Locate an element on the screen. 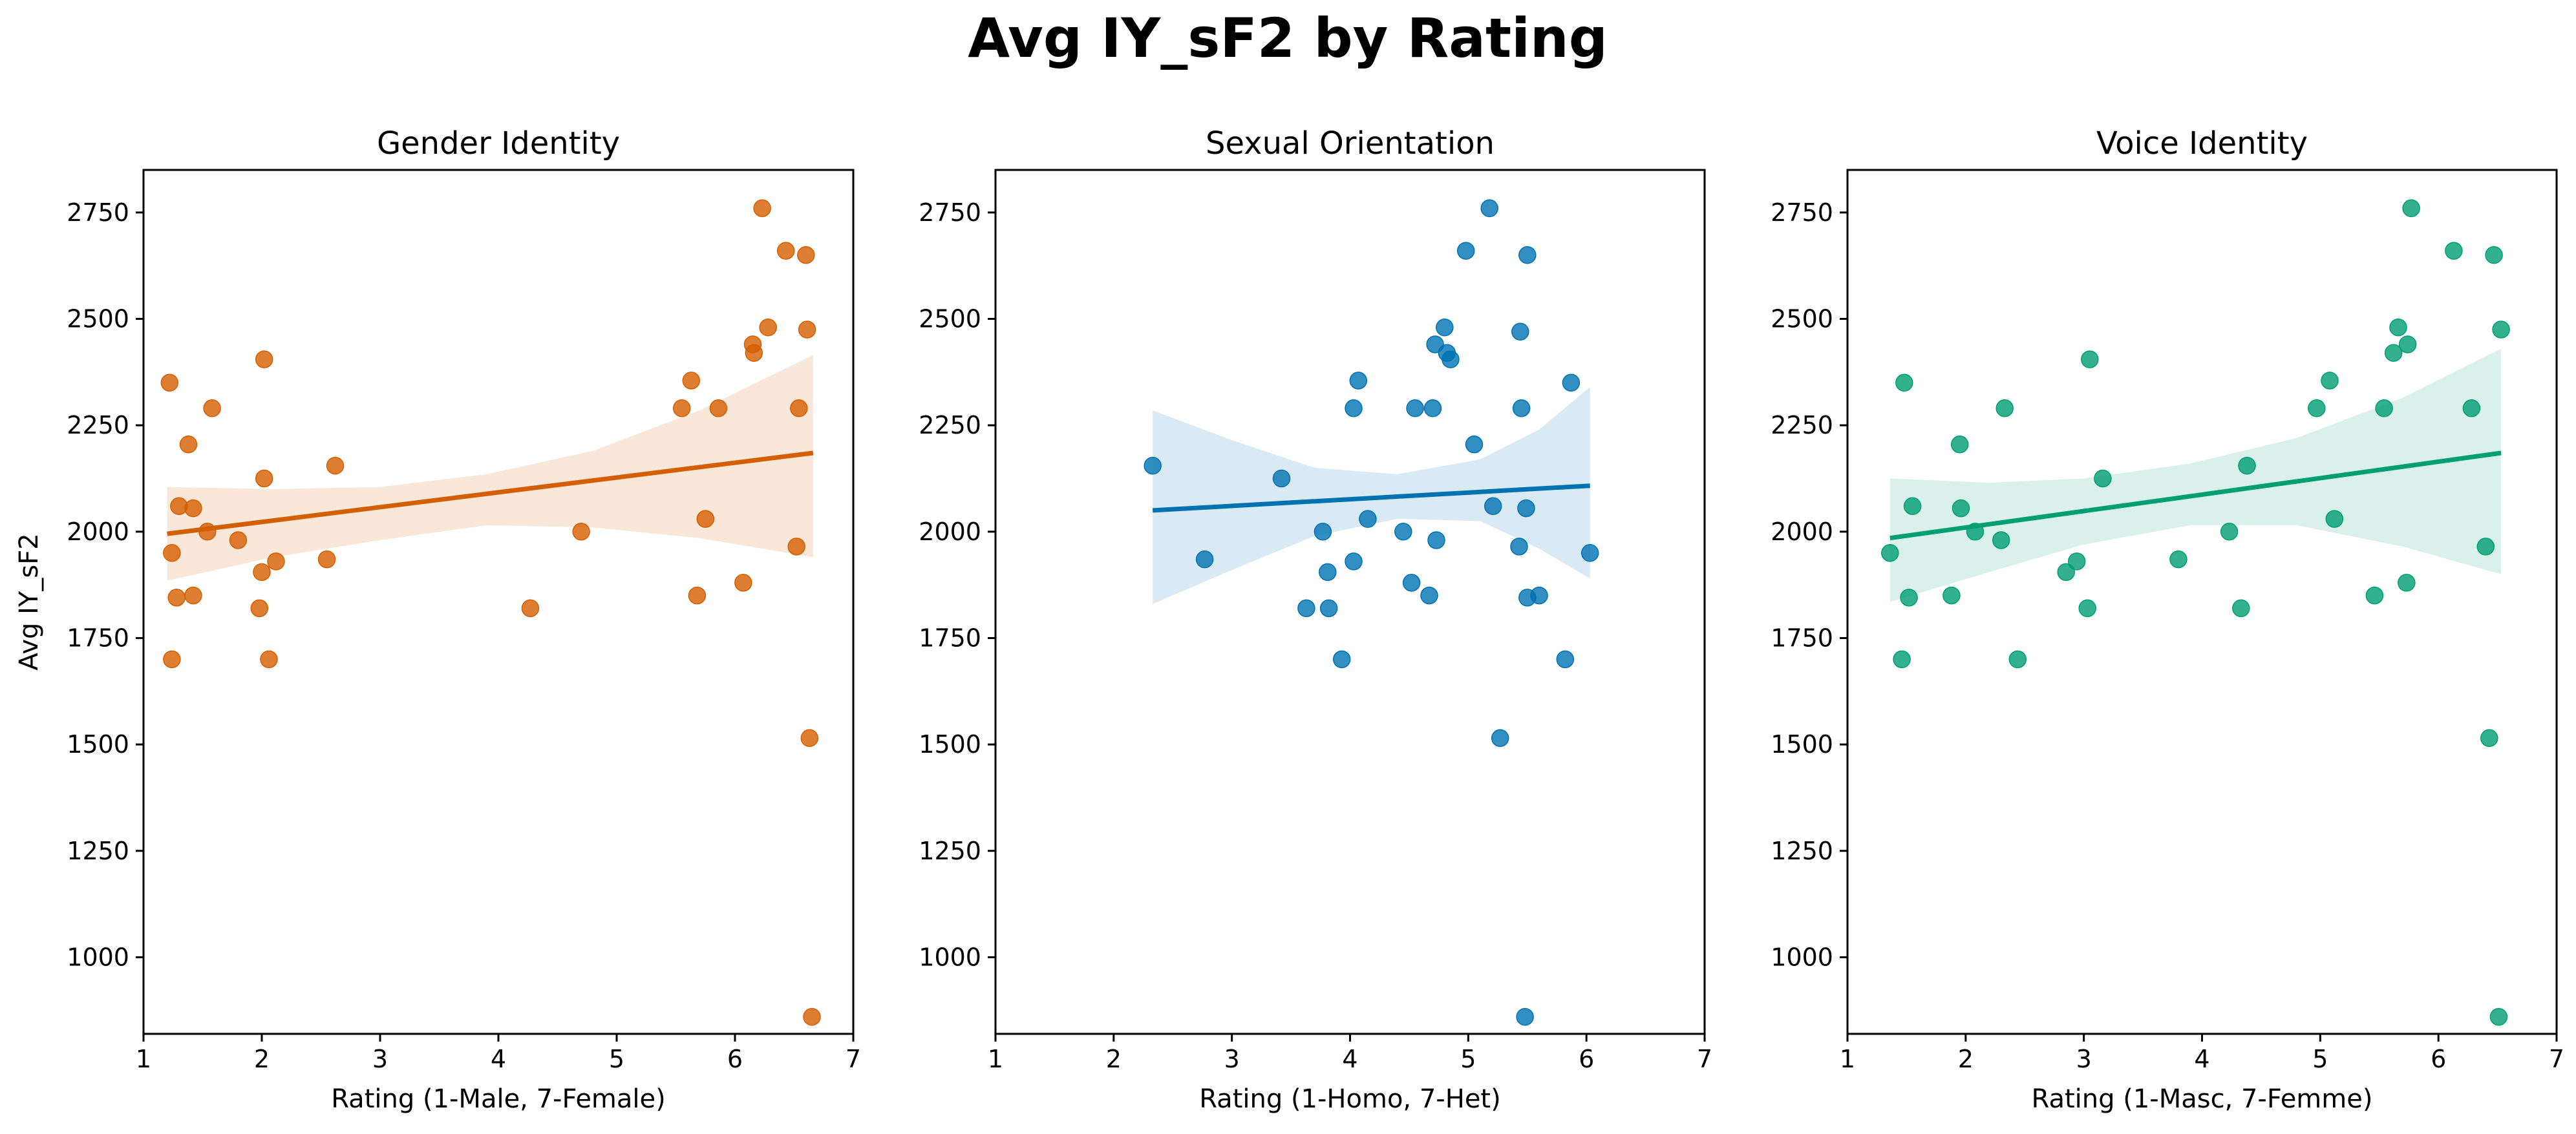  x-axis-label: Rating (1-Male, 7-Female) is located at coordinates (498, 1099).